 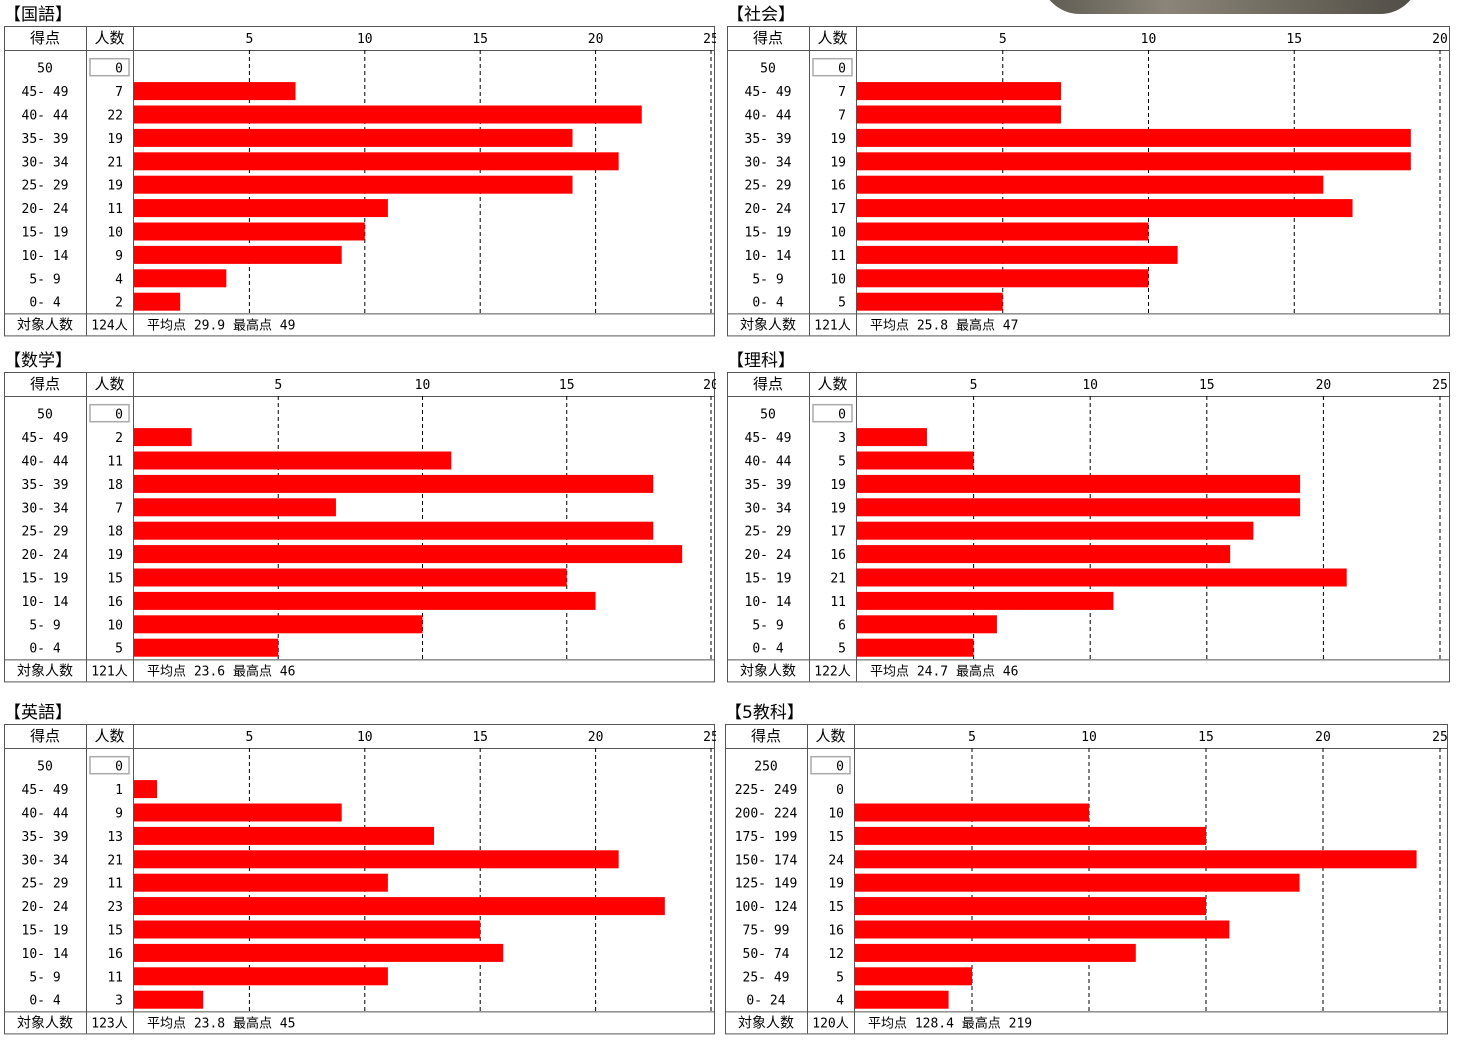 I want to click on score-range-label: 250, so click(x=765, y=767).